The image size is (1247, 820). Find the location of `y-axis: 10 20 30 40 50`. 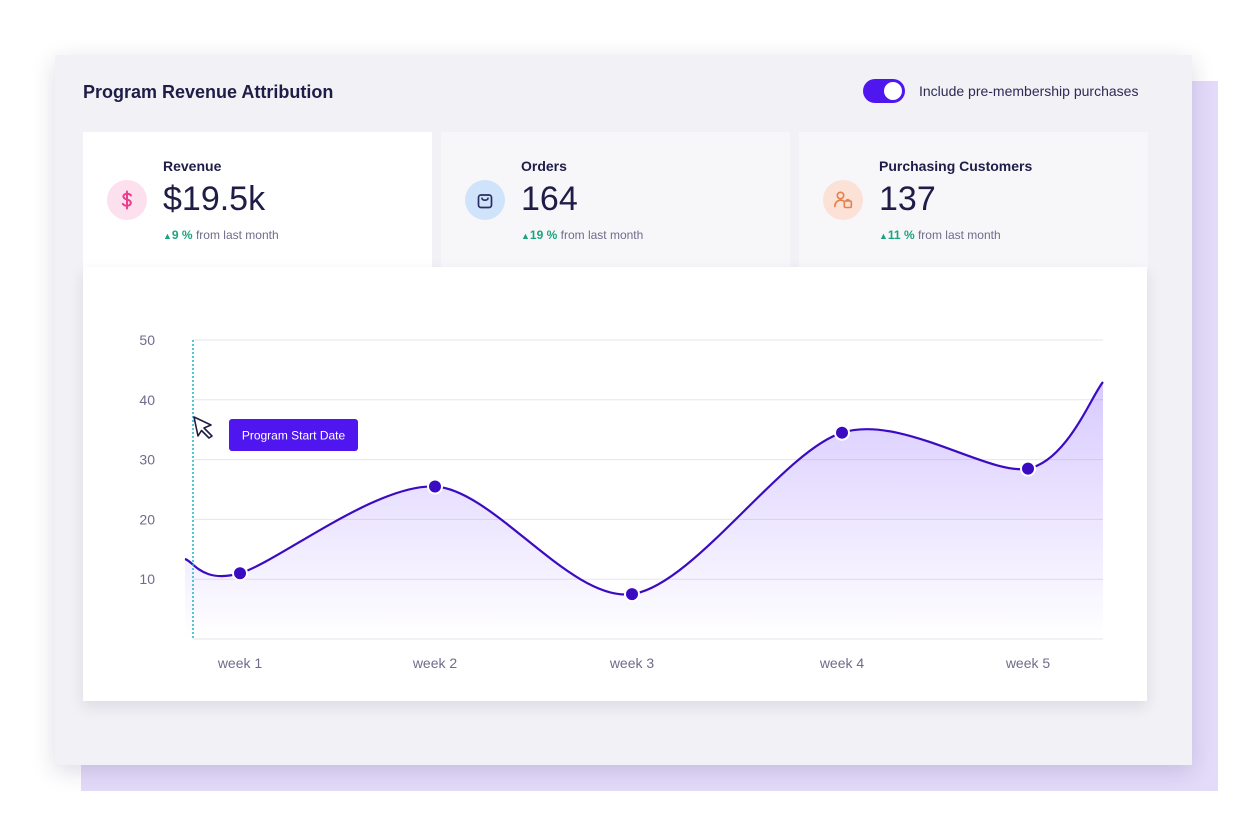

y-axis: 10 20 30 40 50 is located at coordinates (147, 459).